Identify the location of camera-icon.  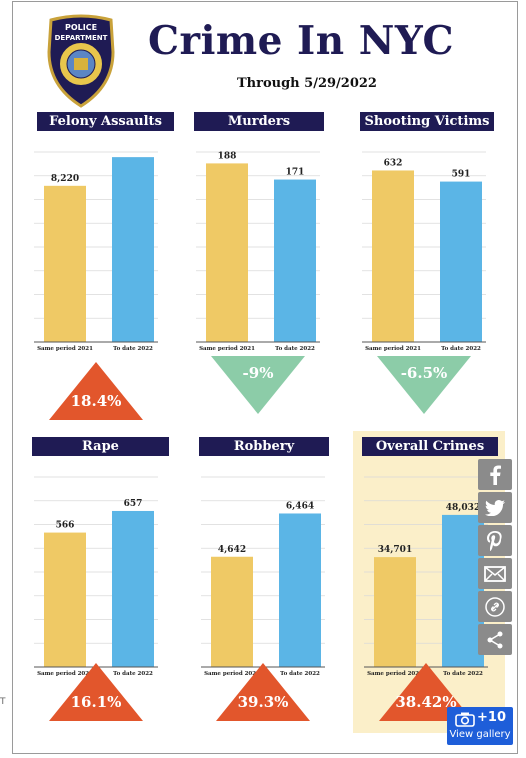
(465, 719).